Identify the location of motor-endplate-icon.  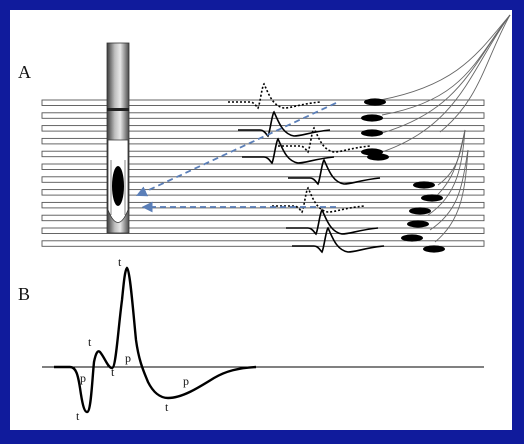
(403, 175).